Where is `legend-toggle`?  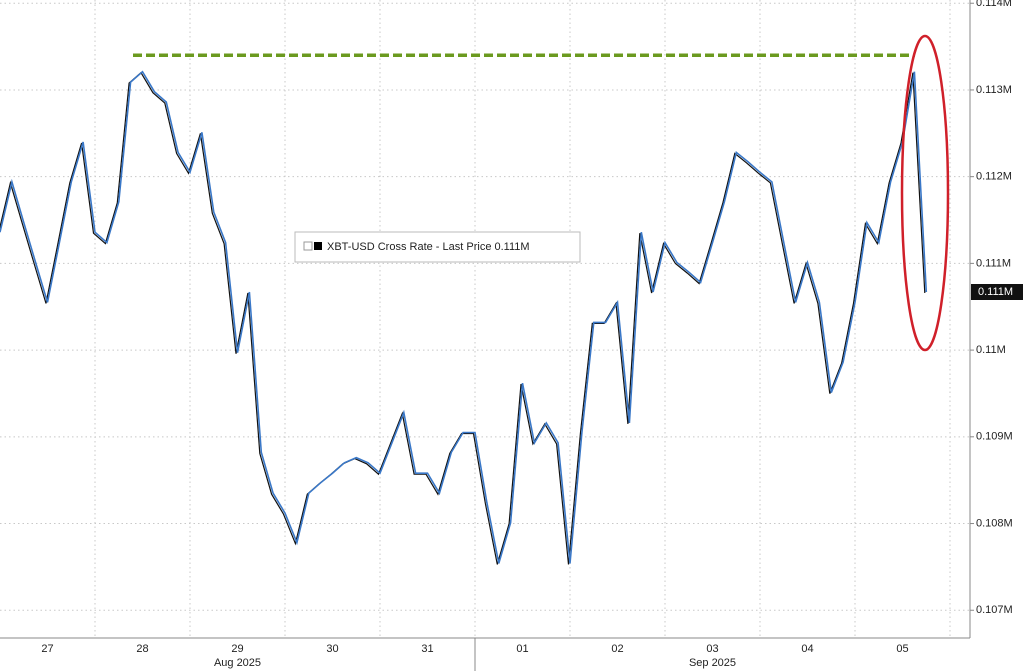 legend-toggle is located at coordinates (308, 246).